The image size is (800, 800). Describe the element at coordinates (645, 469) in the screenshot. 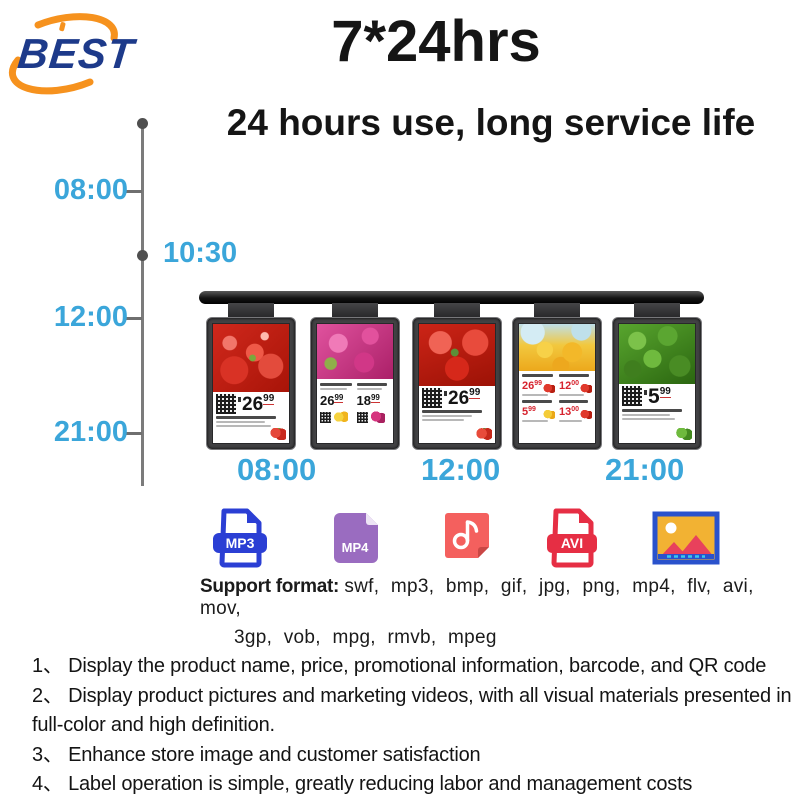

I see `schedule-time-2100: 21:00` at that location.